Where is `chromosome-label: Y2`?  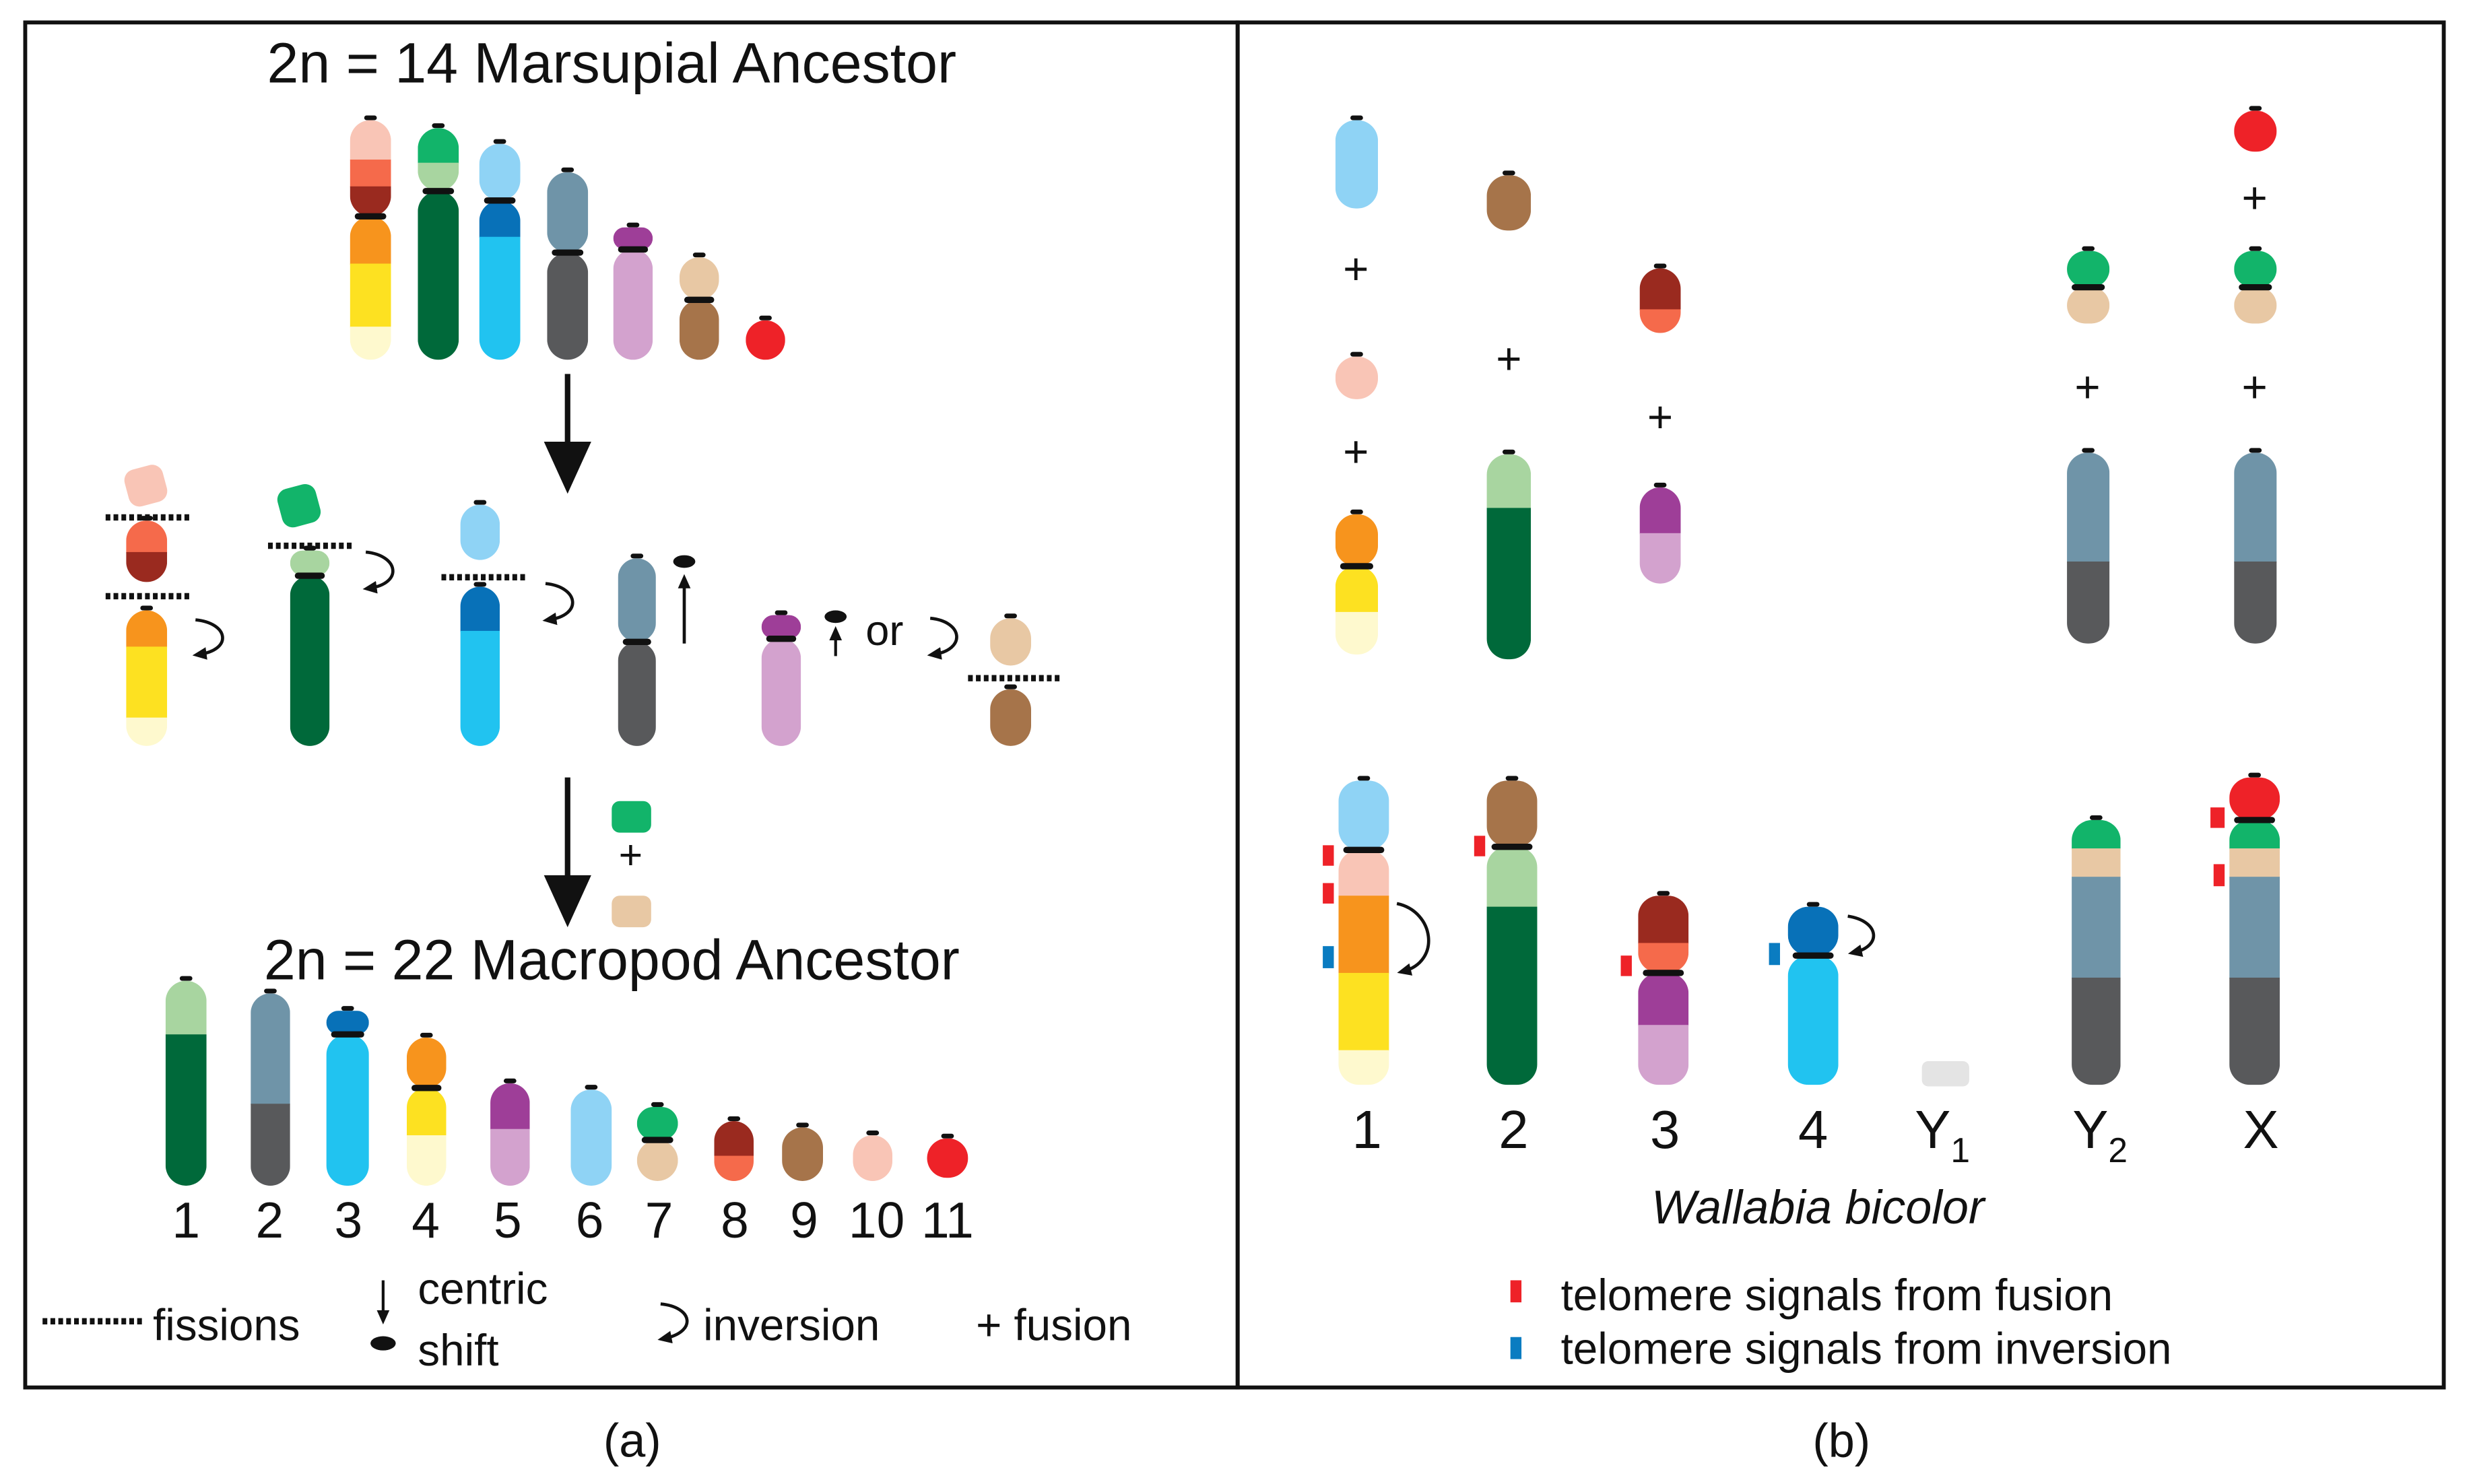
chromosome-label: Y2 is located at coordinates (2100, 1135).